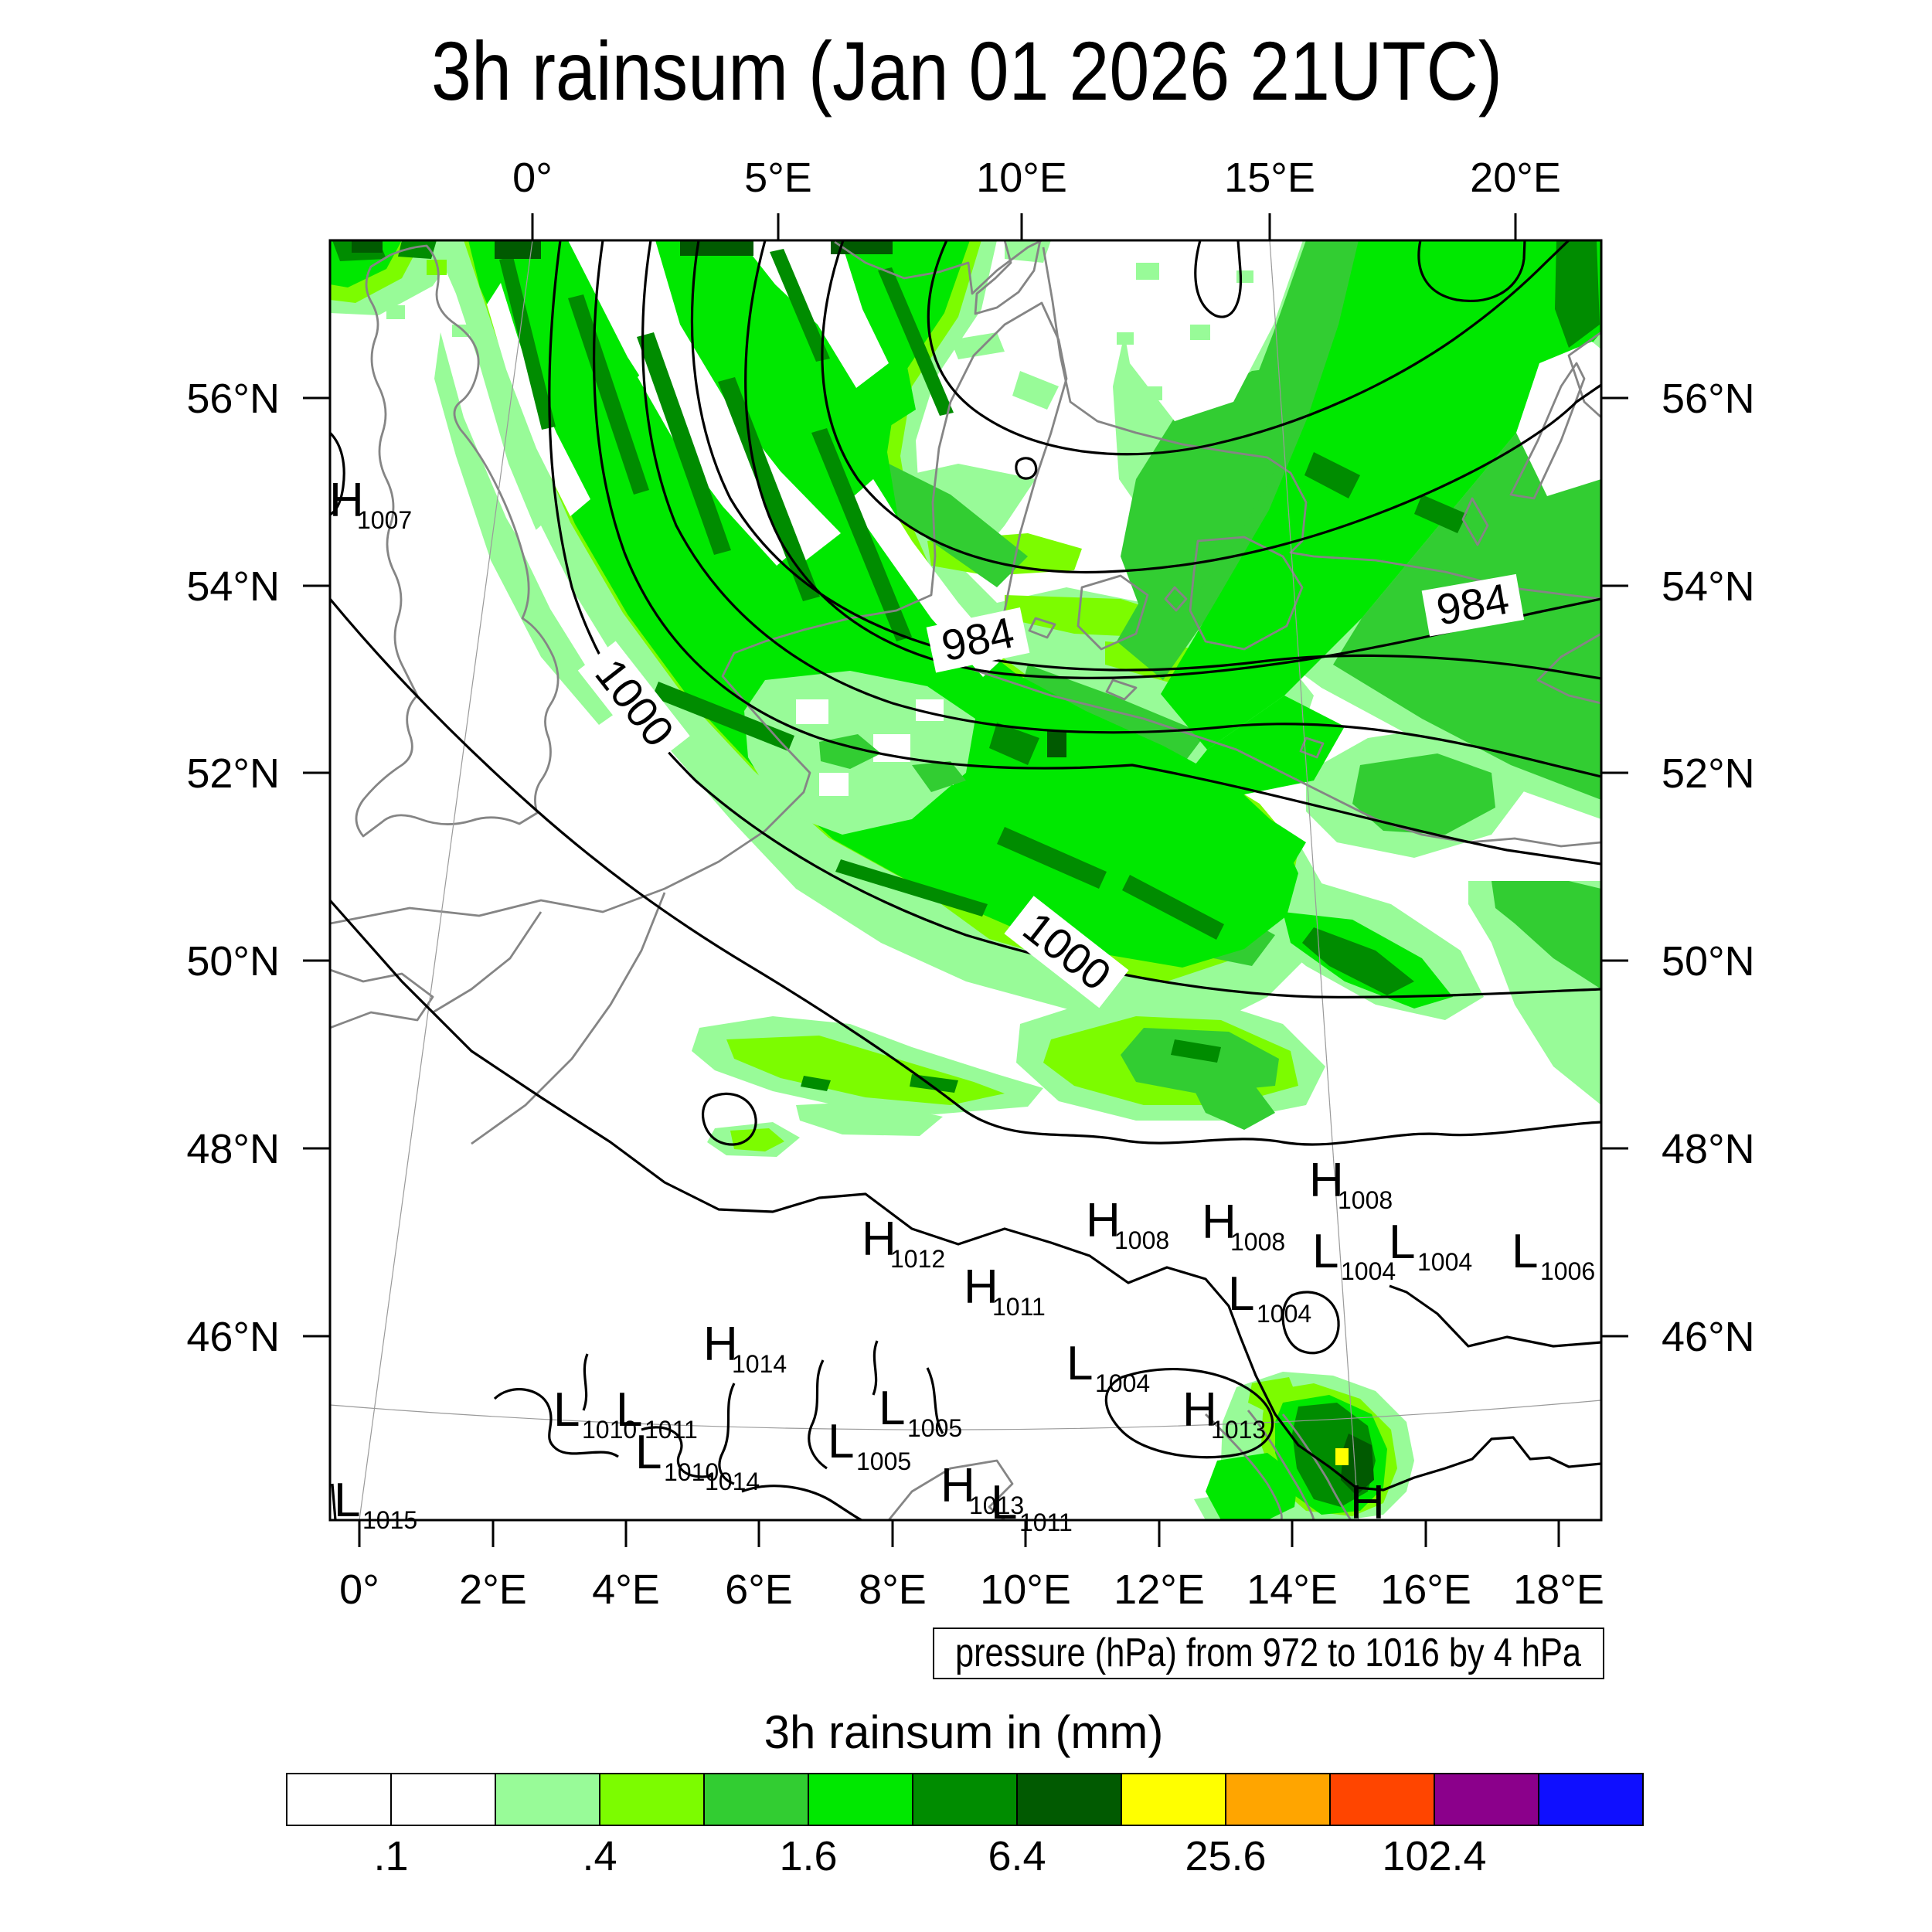  What do you see at coordinates (1559, 1589) in the screenshot?
I see `svg-text: 18°E` at bounding box center [1559, 1589].